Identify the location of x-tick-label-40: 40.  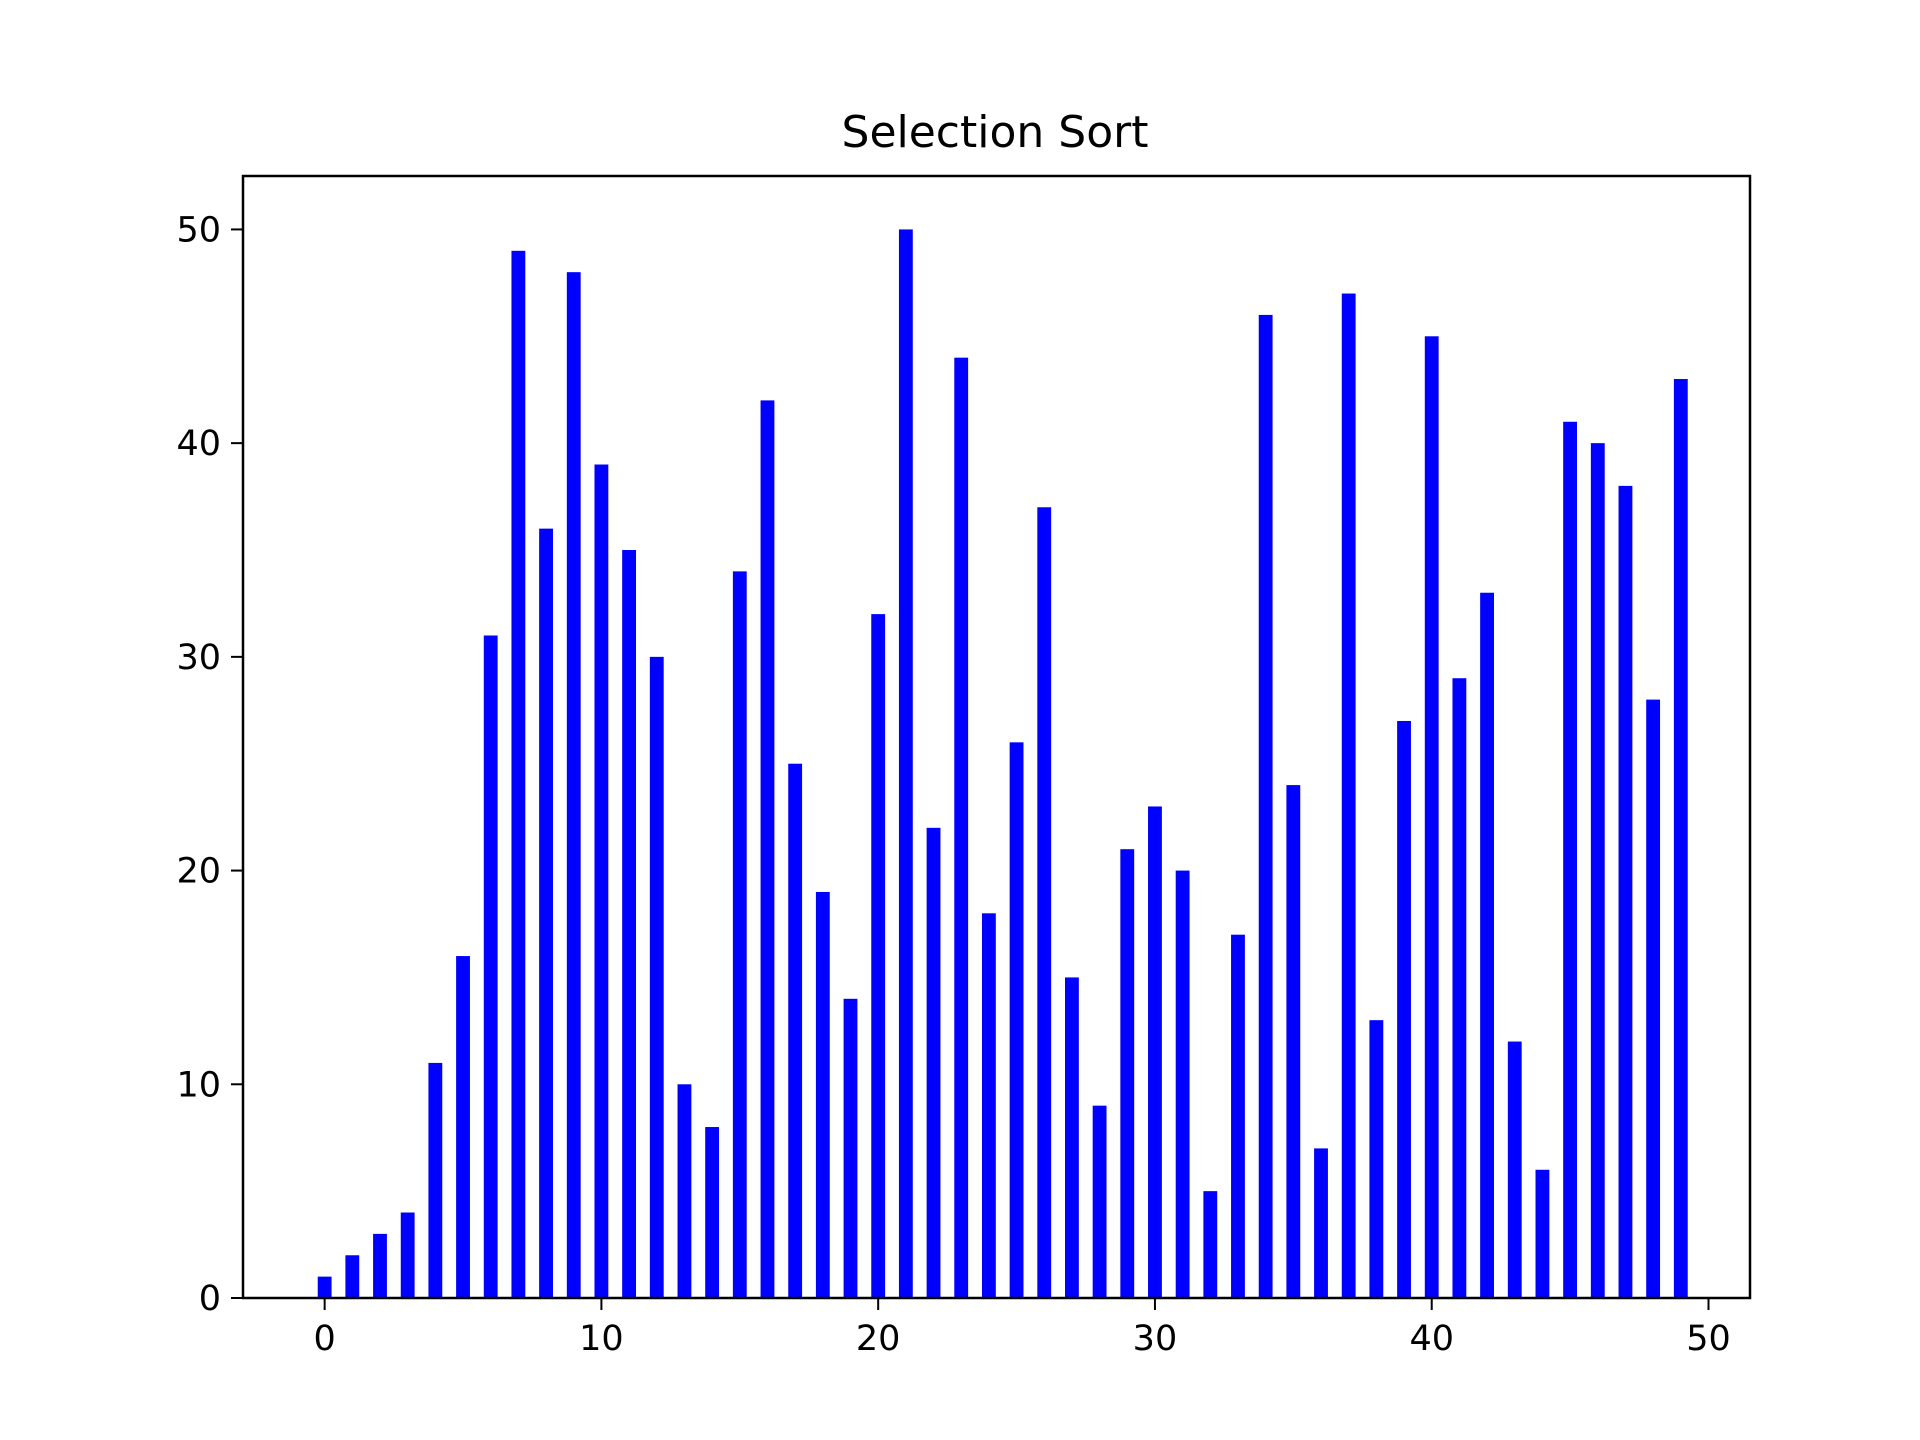
(1431, 1339).